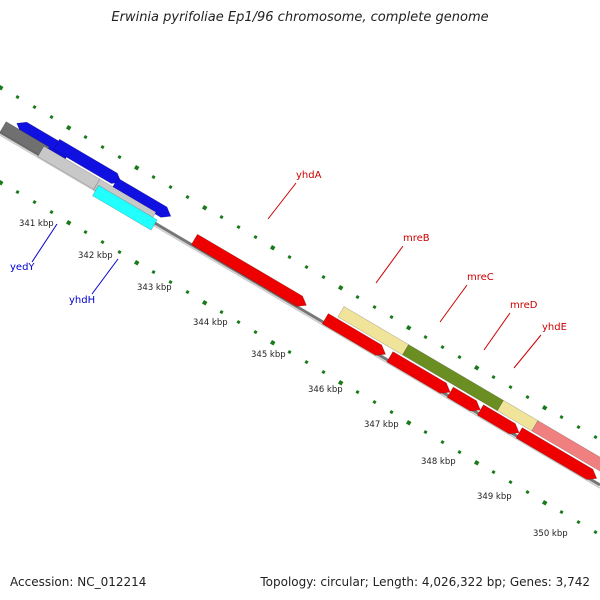 This screenshot has width=600, height=600. What do you see at coordinates (22, 267) in the screenshot?
I see `gene-label-yedY: yedY` at bounding box center [22, 267].